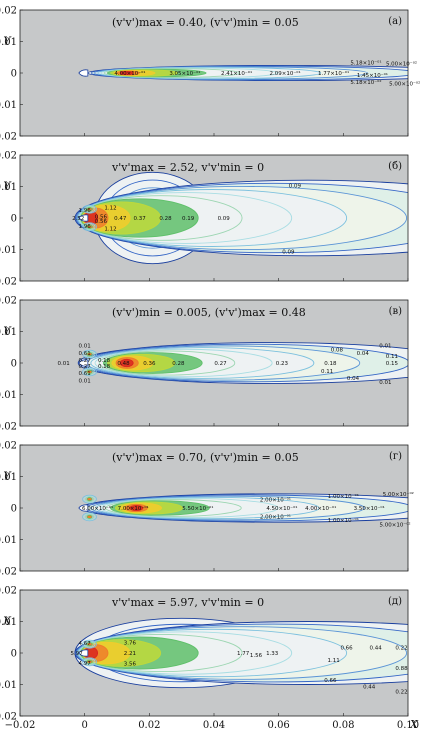  Describe the element at coordinates (78, 219) in the screenshot. I see `contour-label: 2.52` at that location.